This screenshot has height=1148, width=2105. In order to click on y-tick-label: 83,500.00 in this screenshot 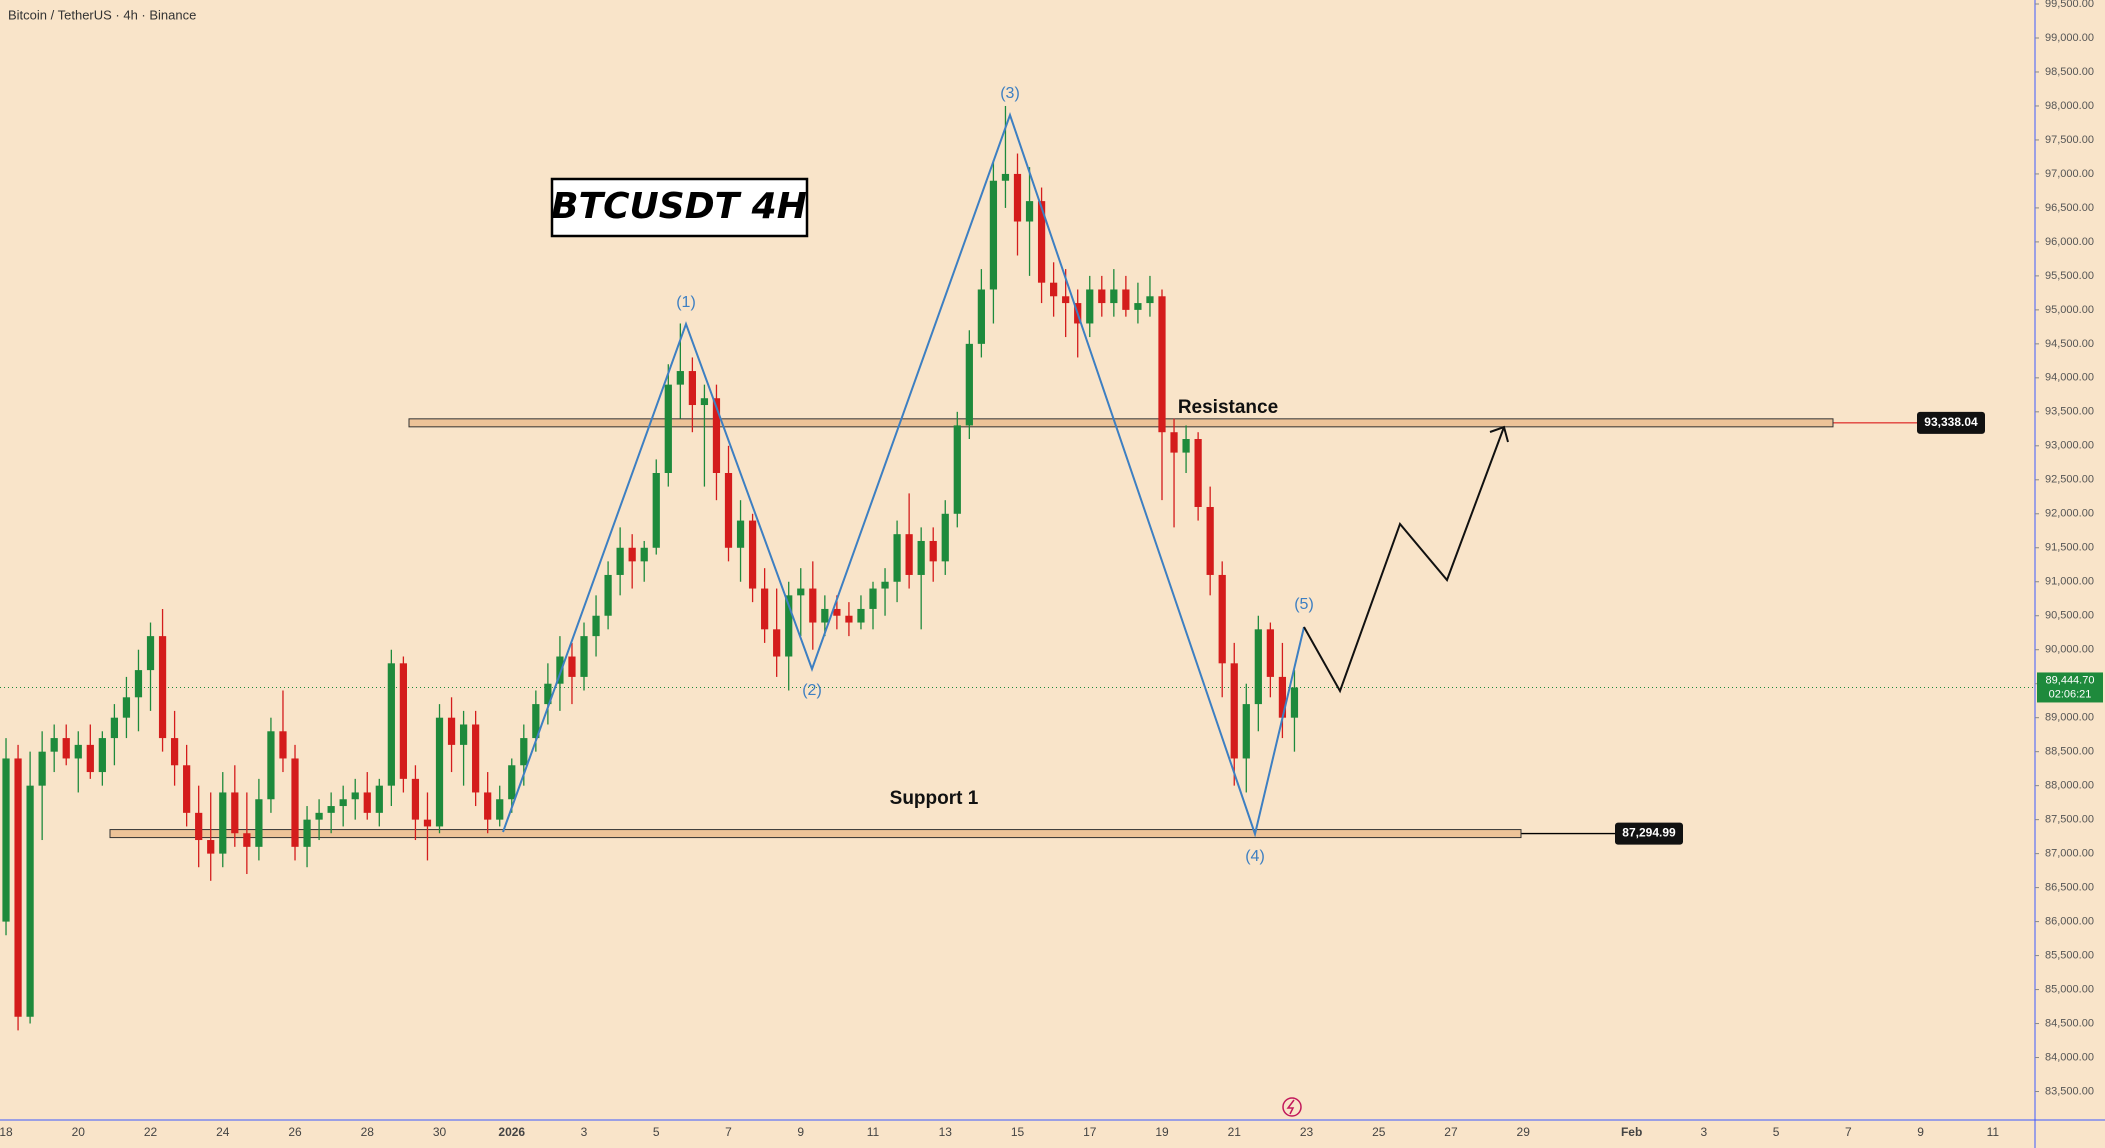, I will do `click(2069, 1091)`.